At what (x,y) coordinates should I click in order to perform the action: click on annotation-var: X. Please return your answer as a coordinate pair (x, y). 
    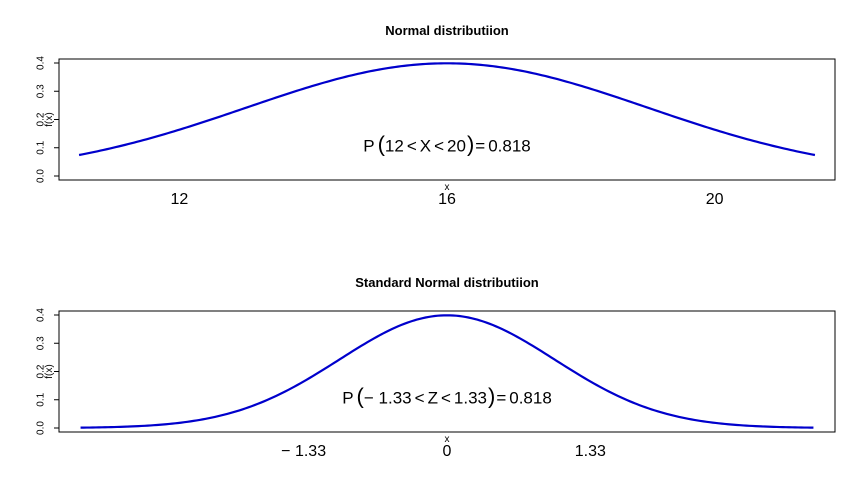
    Looking at the image, I should click on (425, 145).